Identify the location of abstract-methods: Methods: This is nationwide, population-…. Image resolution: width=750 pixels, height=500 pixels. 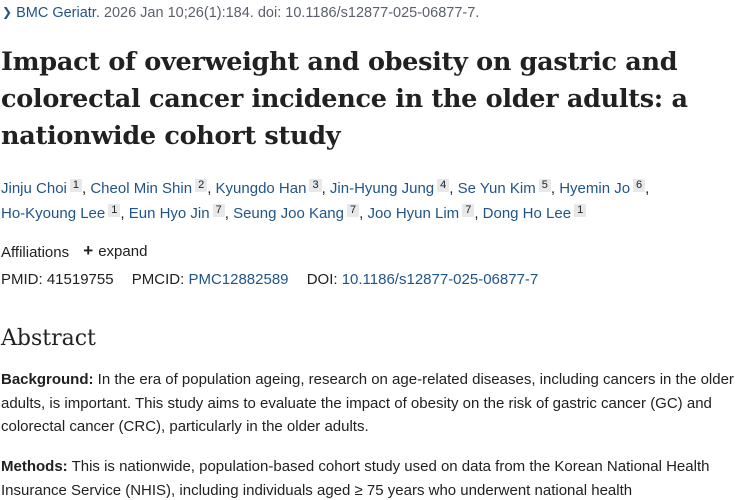
(374, 477).